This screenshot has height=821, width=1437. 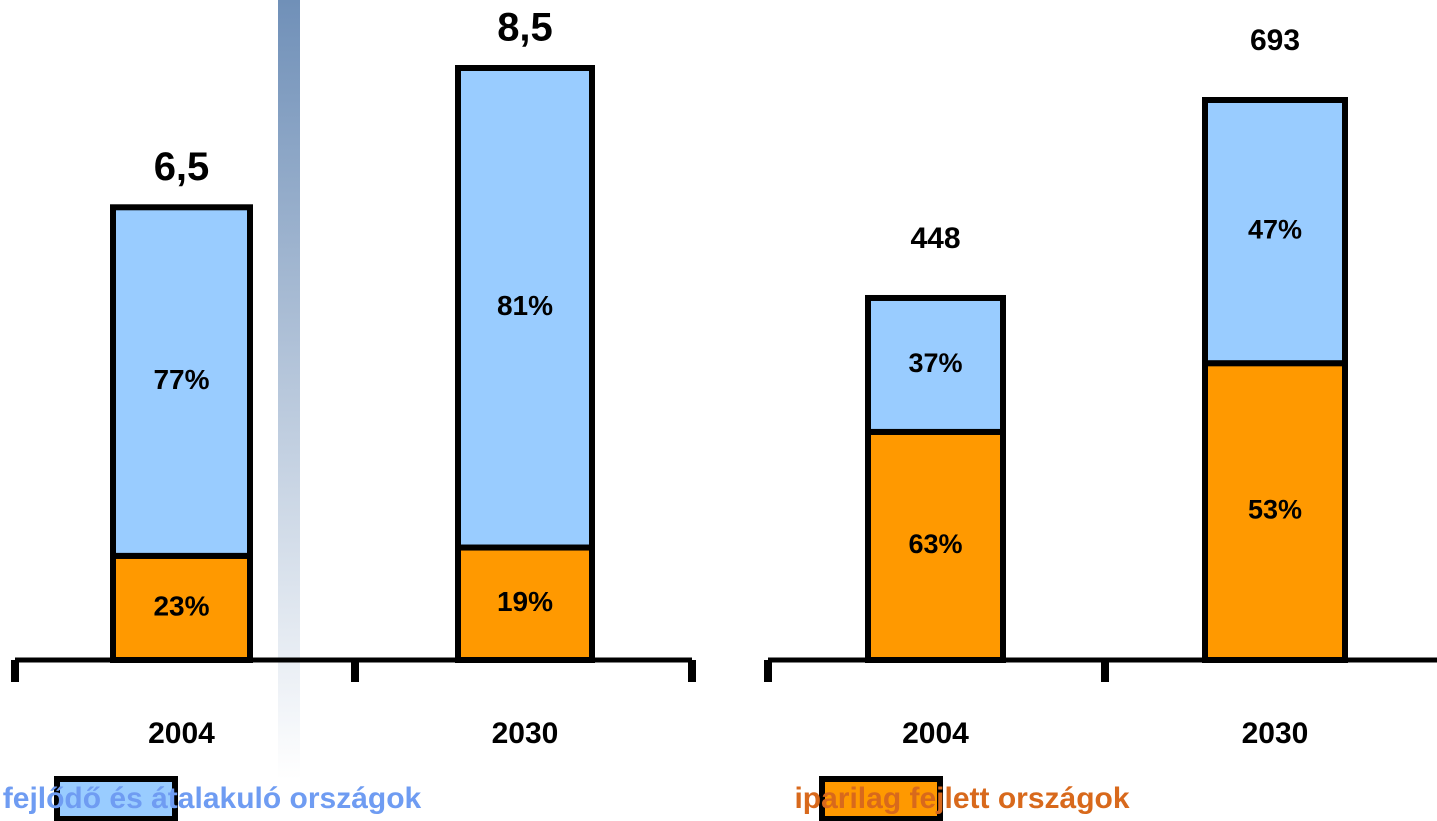 I want to click on total-label: 6,5, so click(x=182, y=167).